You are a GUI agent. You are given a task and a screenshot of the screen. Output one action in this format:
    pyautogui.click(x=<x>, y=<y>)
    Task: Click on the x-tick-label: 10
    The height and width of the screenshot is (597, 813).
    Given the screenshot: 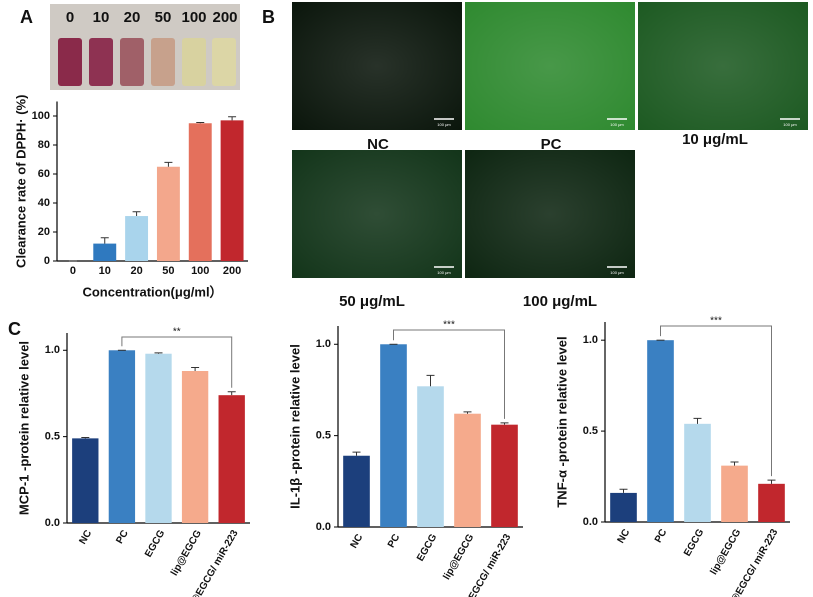 What is the action you would take?
    pyautogui.click(x=105, y=271)
    